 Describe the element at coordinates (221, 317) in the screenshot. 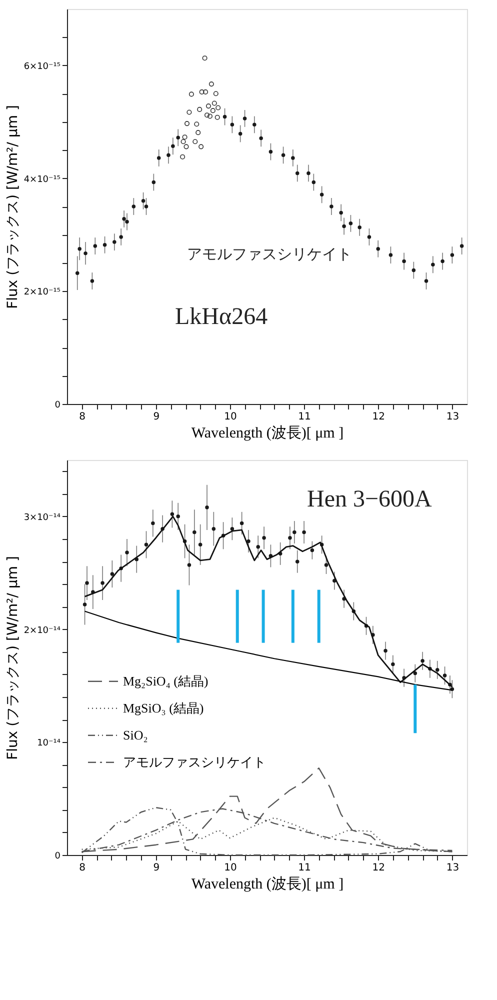

I see `annotation: LkHα264` at that location.